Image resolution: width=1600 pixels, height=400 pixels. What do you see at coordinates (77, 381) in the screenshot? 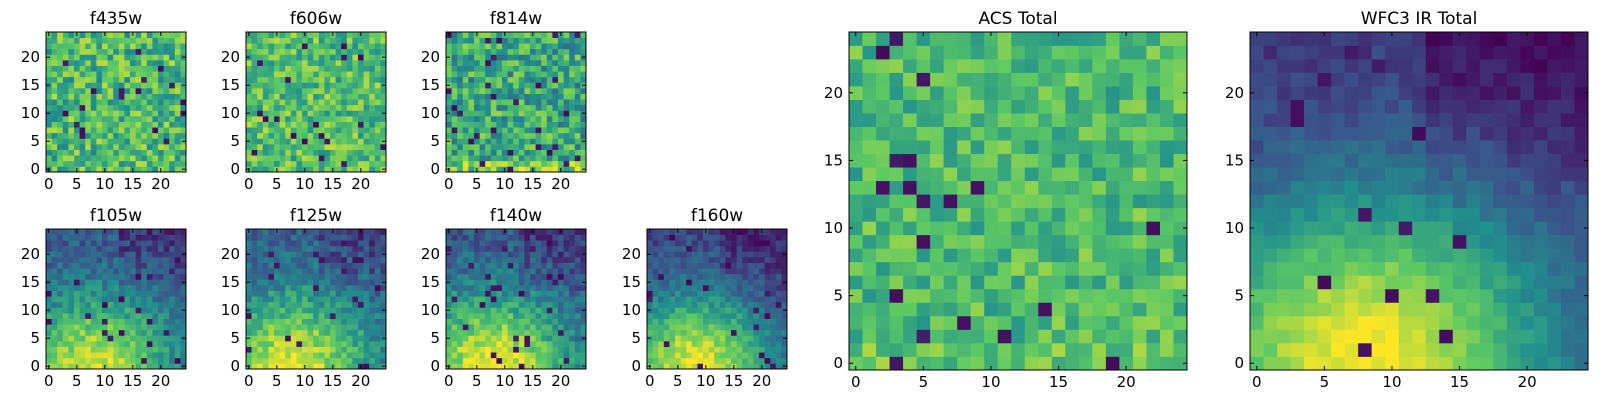
I see `x-tick-label: 5` at bounding box center [77, 381].